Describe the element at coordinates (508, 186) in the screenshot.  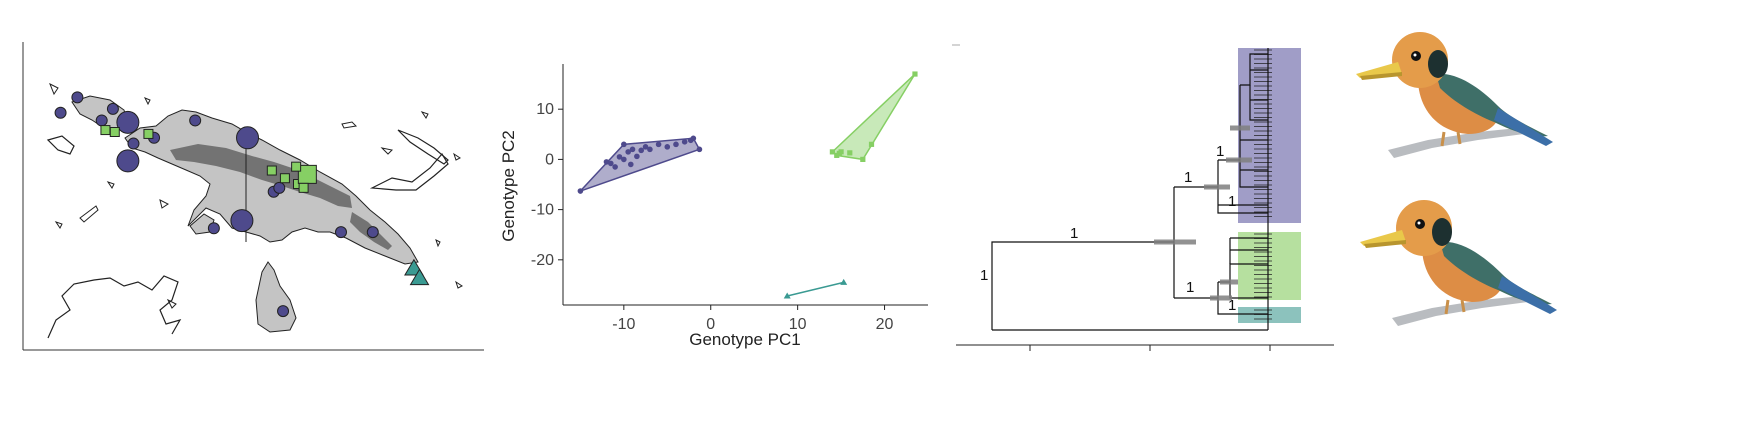
I see `pca-y-axis-label: Genotype PC2` at that location.